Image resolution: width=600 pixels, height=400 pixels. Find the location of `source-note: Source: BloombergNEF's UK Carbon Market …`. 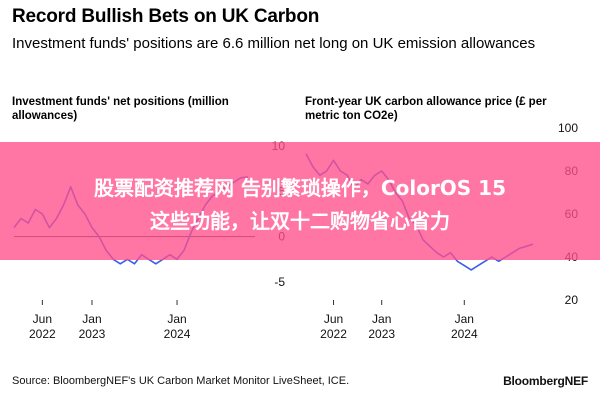

source-note: Source: BloombergNEF's UK Carbon Market … is located at coordinates (181, 381).